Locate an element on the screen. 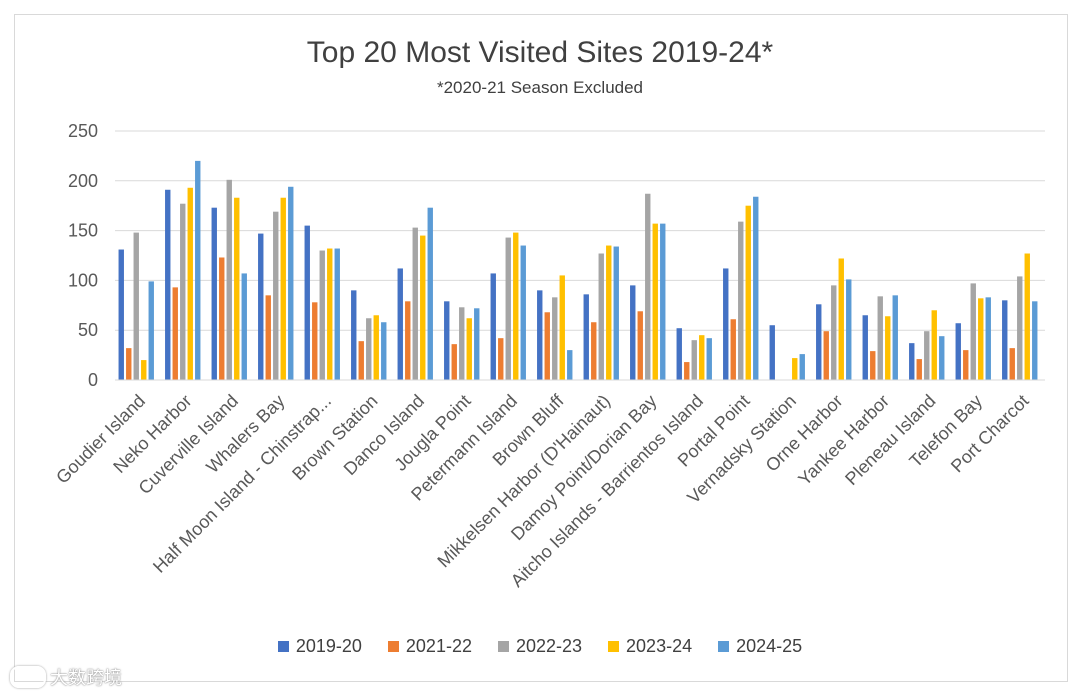 Image resolution: width=1080 pixels, height=698 pixels. chart-subtitle: *2020-21 Season Excluded is located at coordinates (540, 87).